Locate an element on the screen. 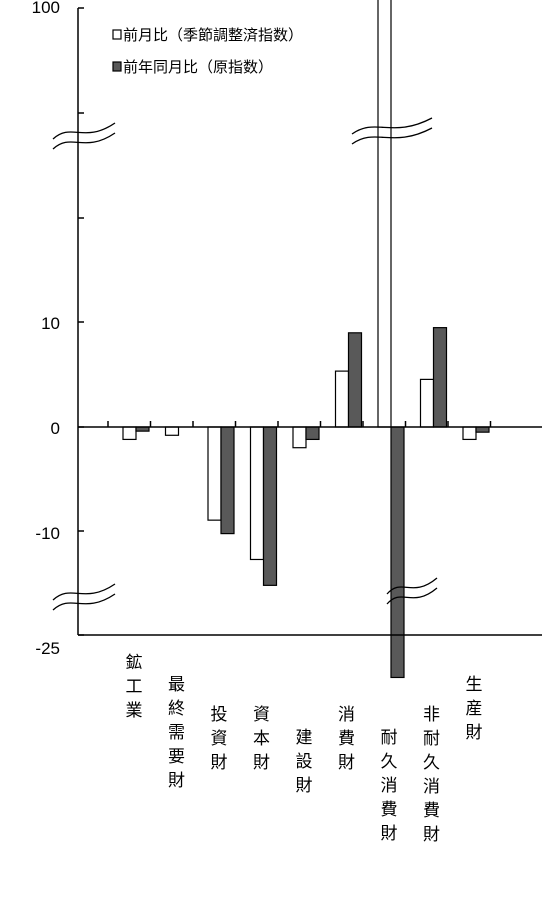 The image size is (542, 905). category-label: 消費財 is located at coordinates (346, 739).